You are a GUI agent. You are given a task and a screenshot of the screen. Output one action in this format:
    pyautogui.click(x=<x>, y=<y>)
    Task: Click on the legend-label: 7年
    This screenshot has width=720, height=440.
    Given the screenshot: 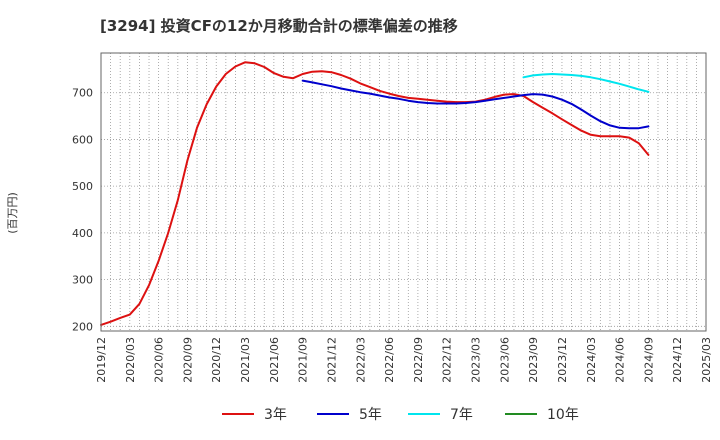 What is the action you would take?
    pyautogui.click(x=461, y=415)
    